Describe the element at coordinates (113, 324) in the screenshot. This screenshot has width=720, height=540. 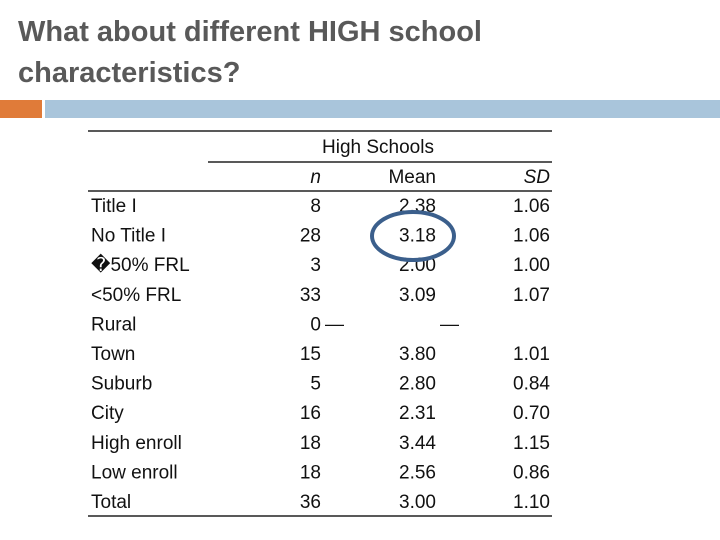
I see `row-label: Rural` at that location.